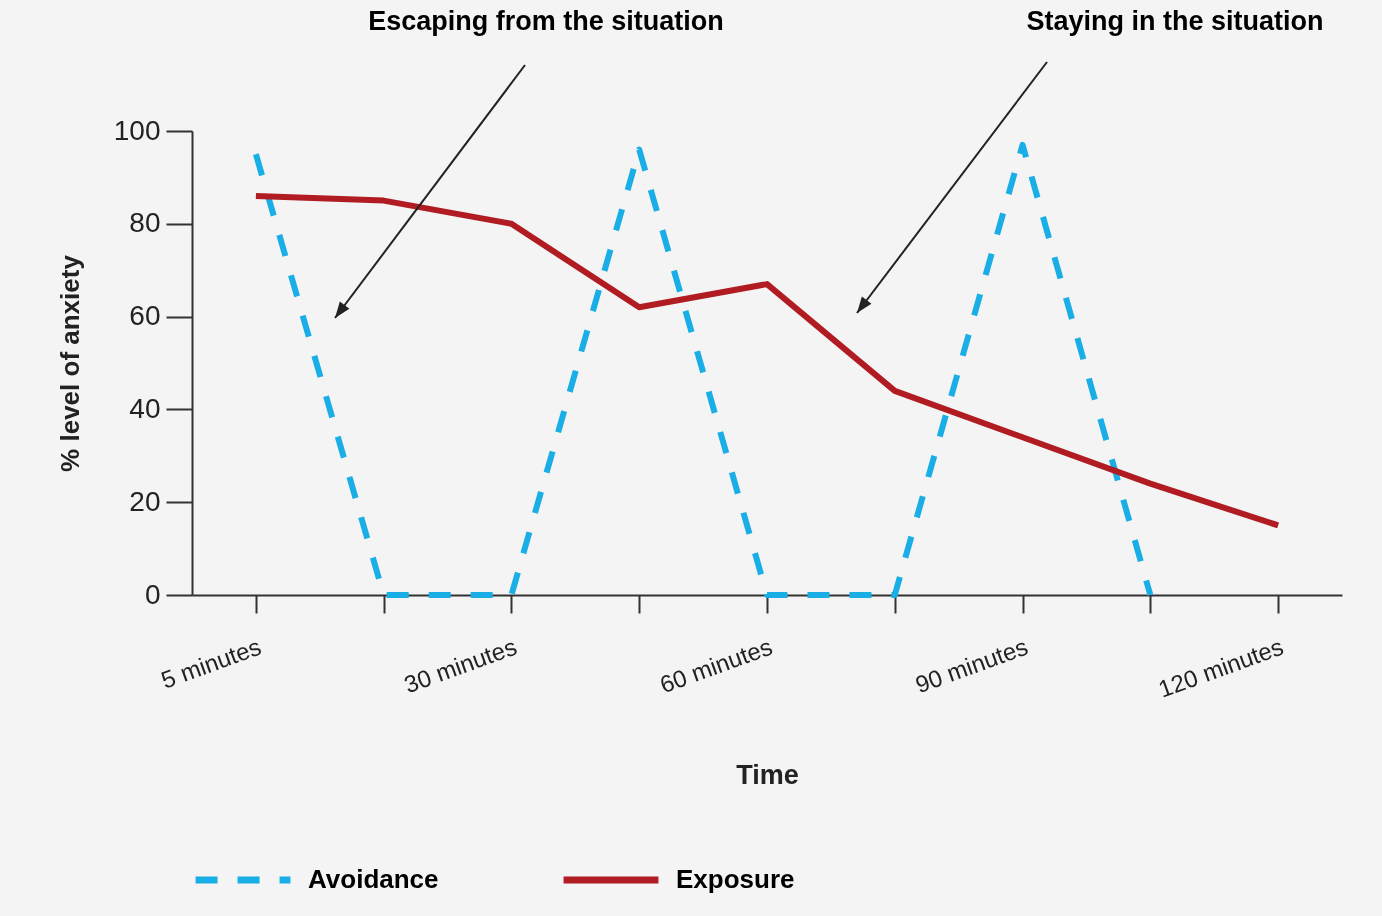  What do you see at coordinates (152, 594) in the screenshot?
I see `y-tick-label: 0` at bounding box center [152, 594].